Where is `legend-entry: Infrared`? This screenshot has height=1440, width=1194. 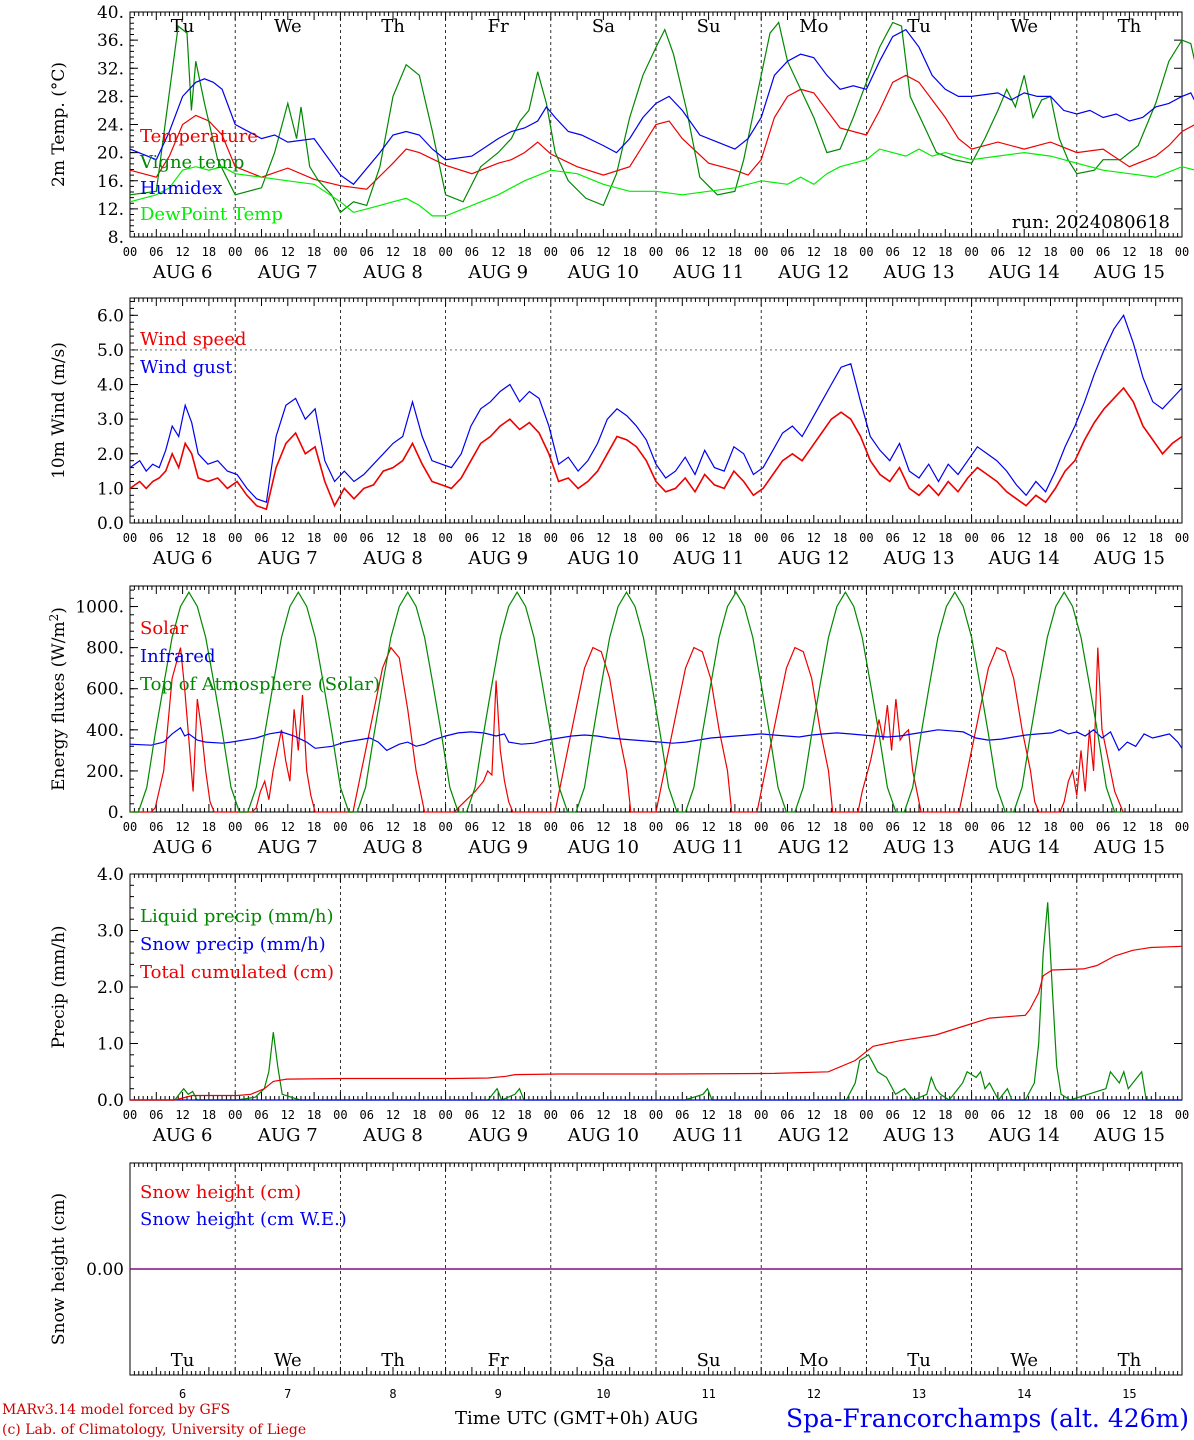
legend-entry: Infrared is located at coordinates (177, 656).